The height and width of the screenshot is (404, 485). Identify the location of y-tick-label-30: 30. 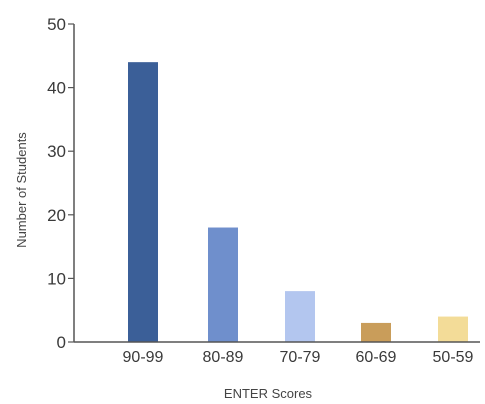
(56, 151).